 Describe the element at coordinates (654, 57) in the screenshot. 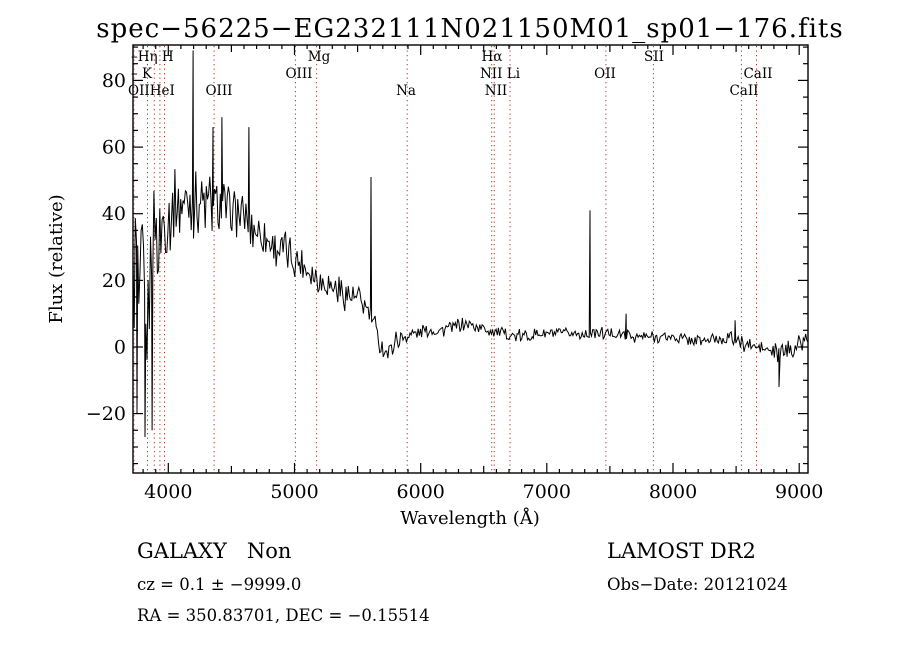

I see `line-label: SII` at that location.